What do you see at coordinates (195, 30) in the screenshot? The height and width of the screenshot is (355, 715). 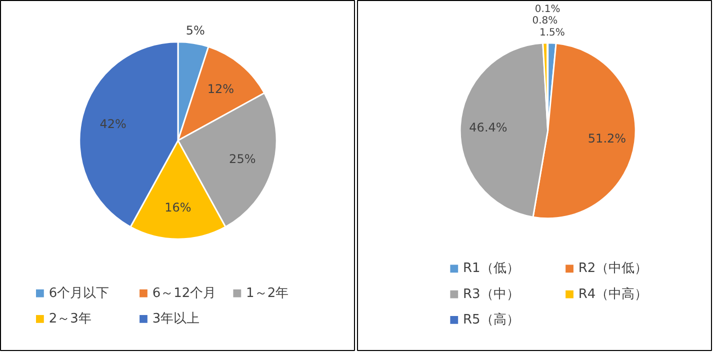 I see `data-label: 5%` at bounding box center [195, 30].